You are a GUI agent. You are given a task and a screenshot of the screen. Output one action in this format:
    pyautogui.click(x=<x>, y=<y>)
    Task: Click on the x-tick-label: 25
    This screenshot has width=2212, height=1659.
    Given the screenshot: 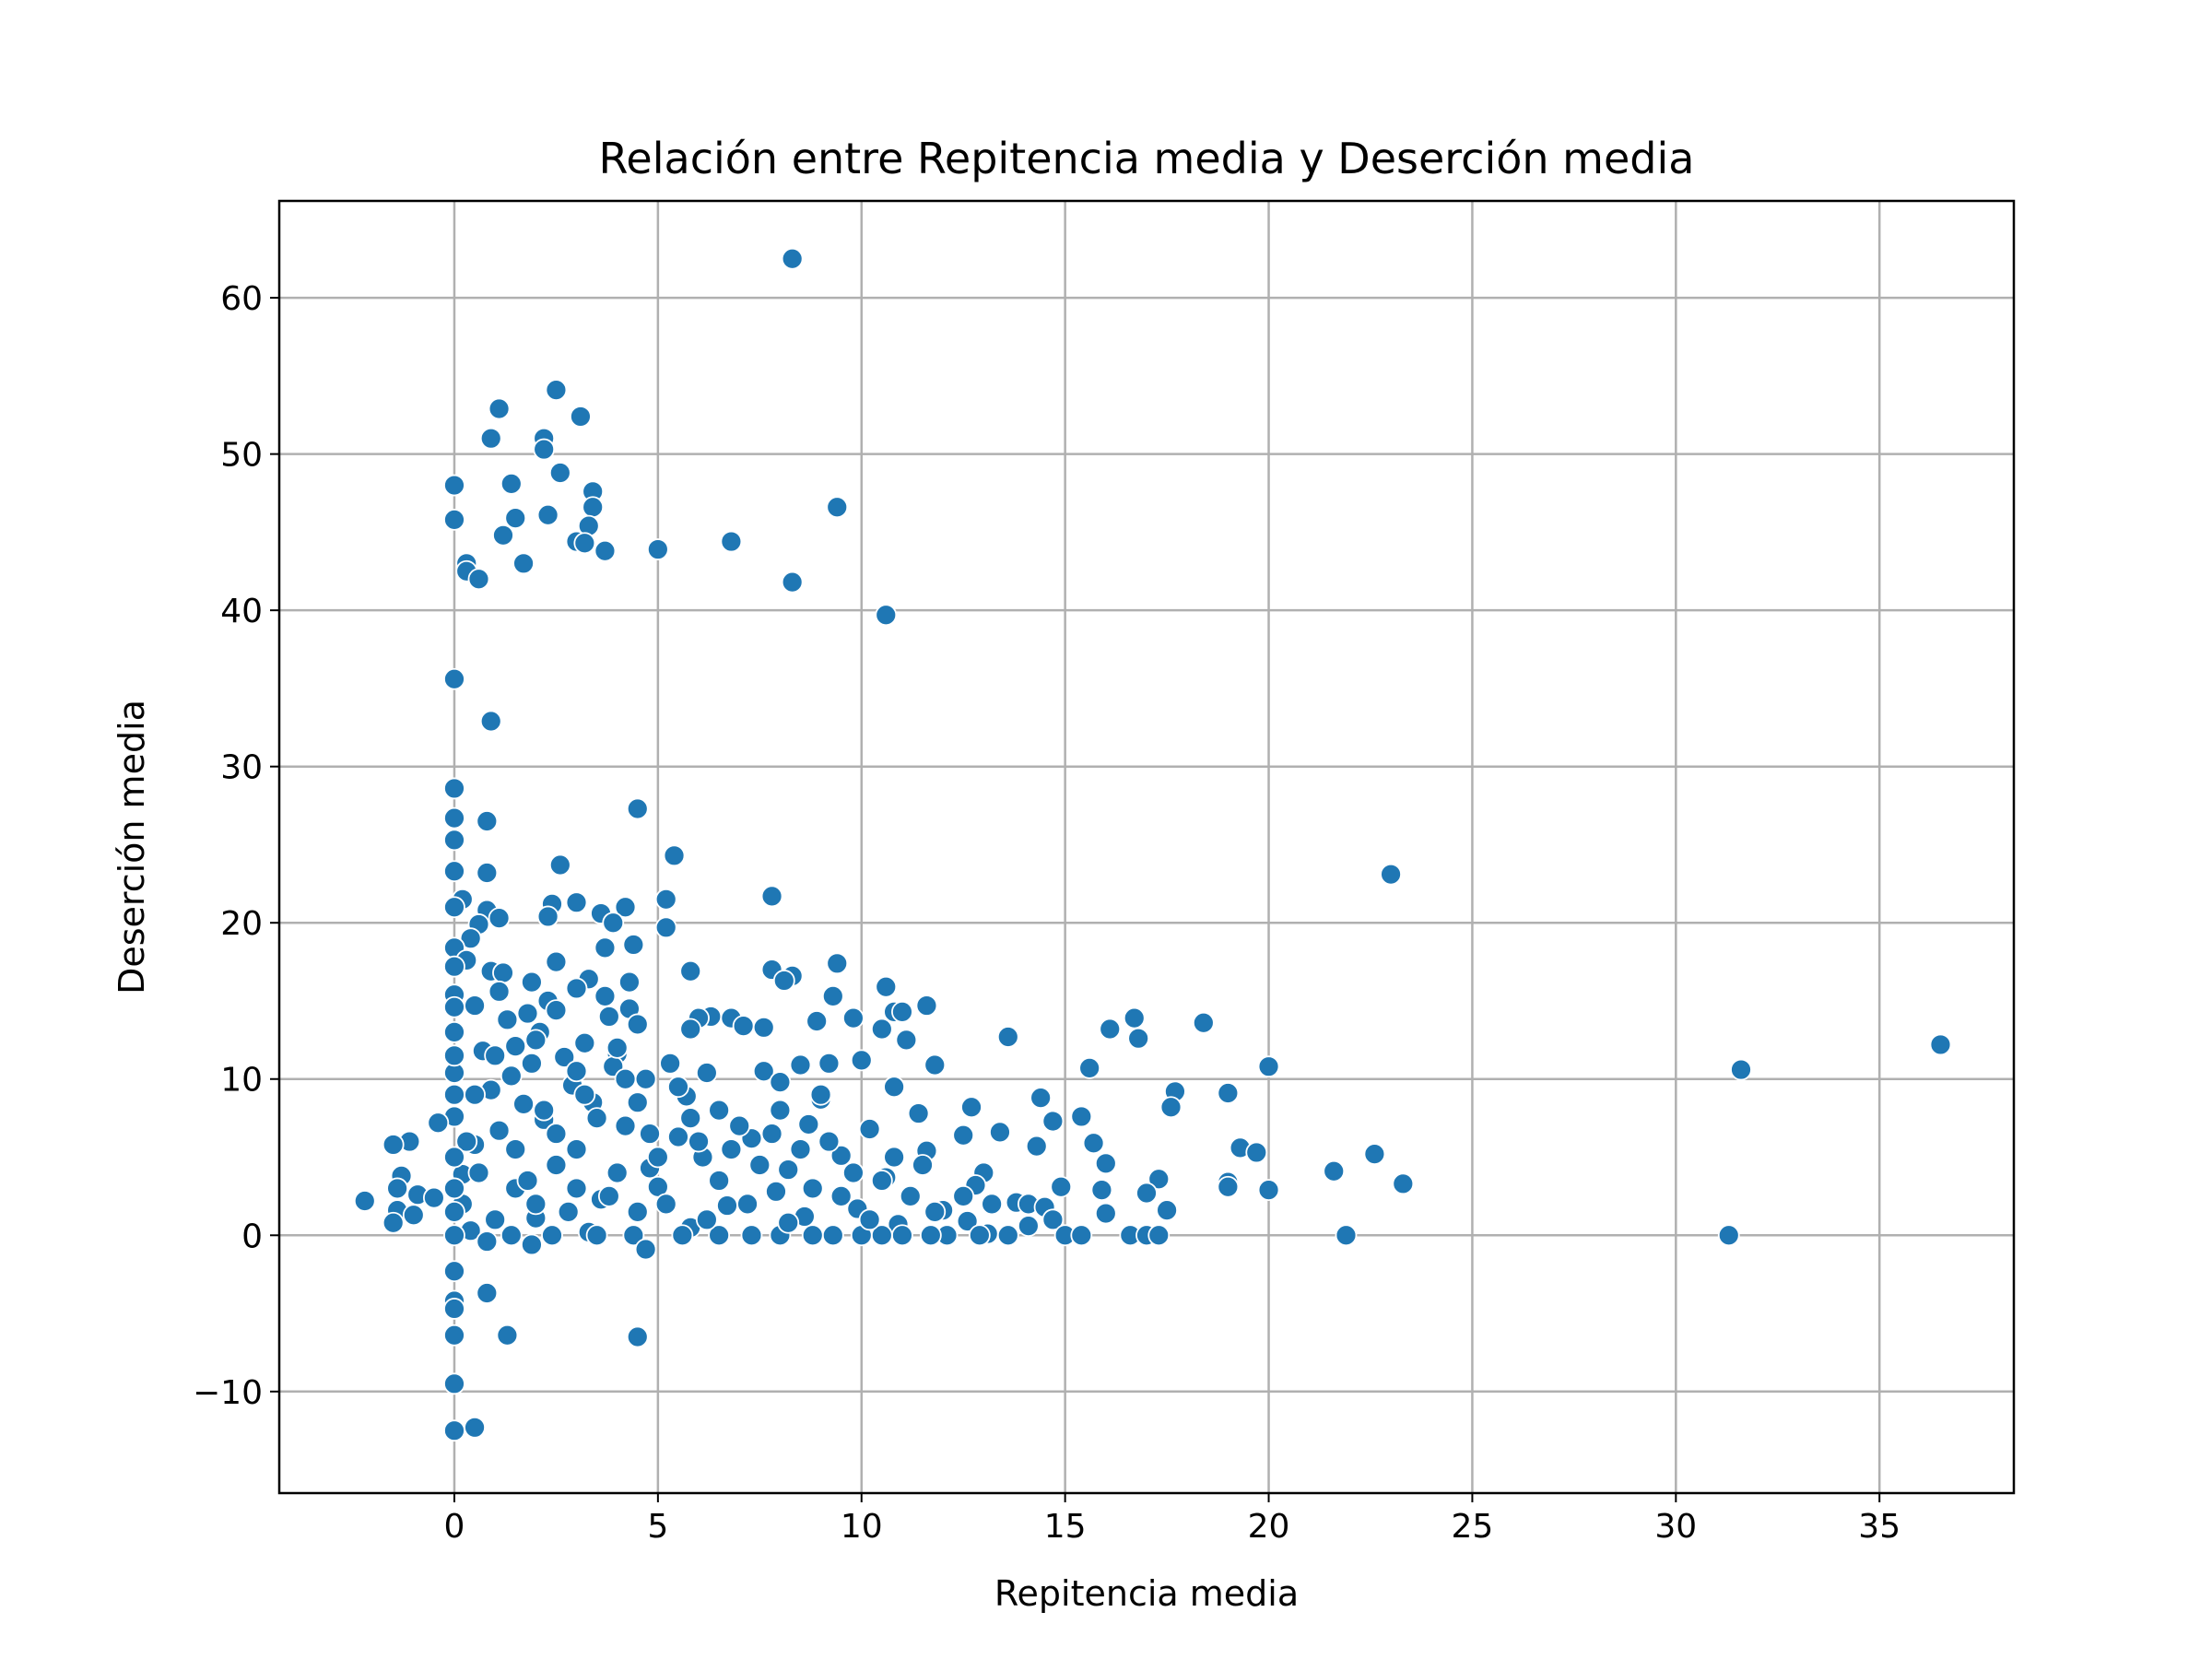 What is the action you would take?
    pyautogui.click(x=1473, y=1527)
    